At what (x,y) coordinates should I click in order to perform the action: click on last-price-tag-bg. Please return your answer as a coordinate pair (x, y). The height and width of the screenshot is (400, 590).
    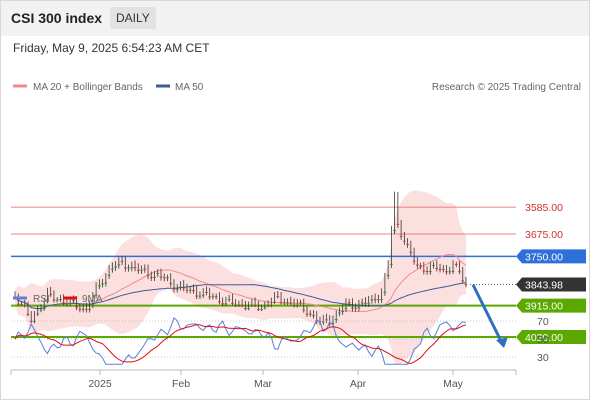
    Looking at the image, I should click on (551, 284).